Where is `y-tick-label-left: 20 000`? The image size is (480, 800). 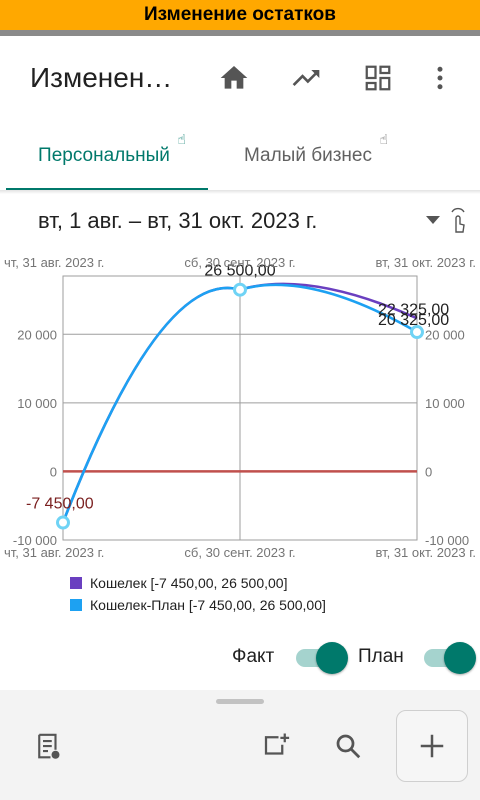
y-tick-label-left: 20 000 is located at coordinates (37, 334).